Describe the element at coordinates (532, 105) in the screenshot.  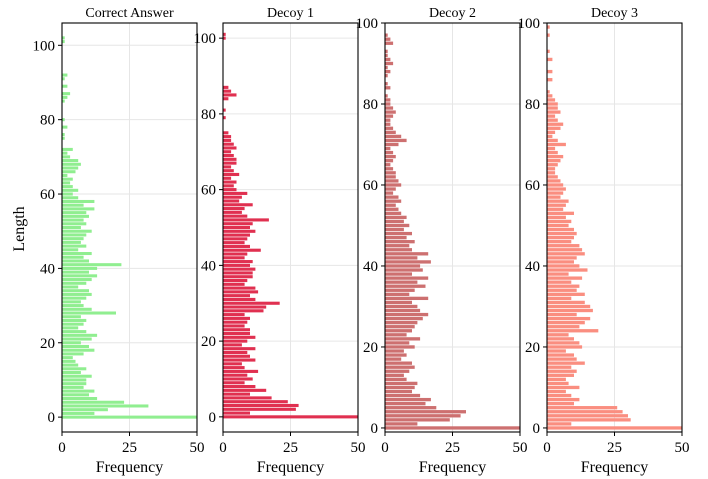
I see `y-tick-label: 80` at that location.